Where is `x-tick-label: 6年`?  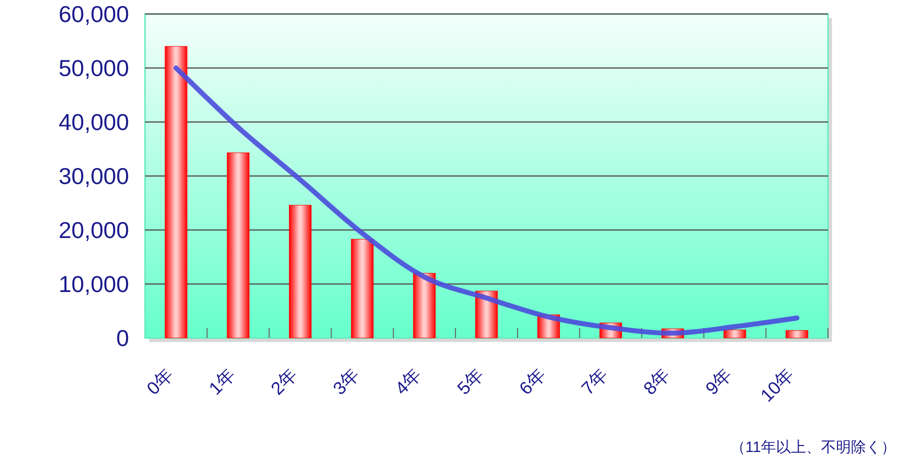 x-tick-label: 6年 is located at coordinates (532, 381).